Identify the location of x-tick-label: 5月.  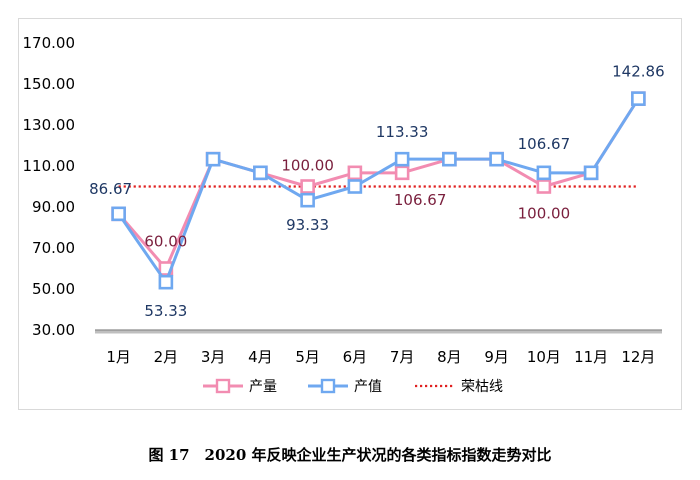
(307, 357).